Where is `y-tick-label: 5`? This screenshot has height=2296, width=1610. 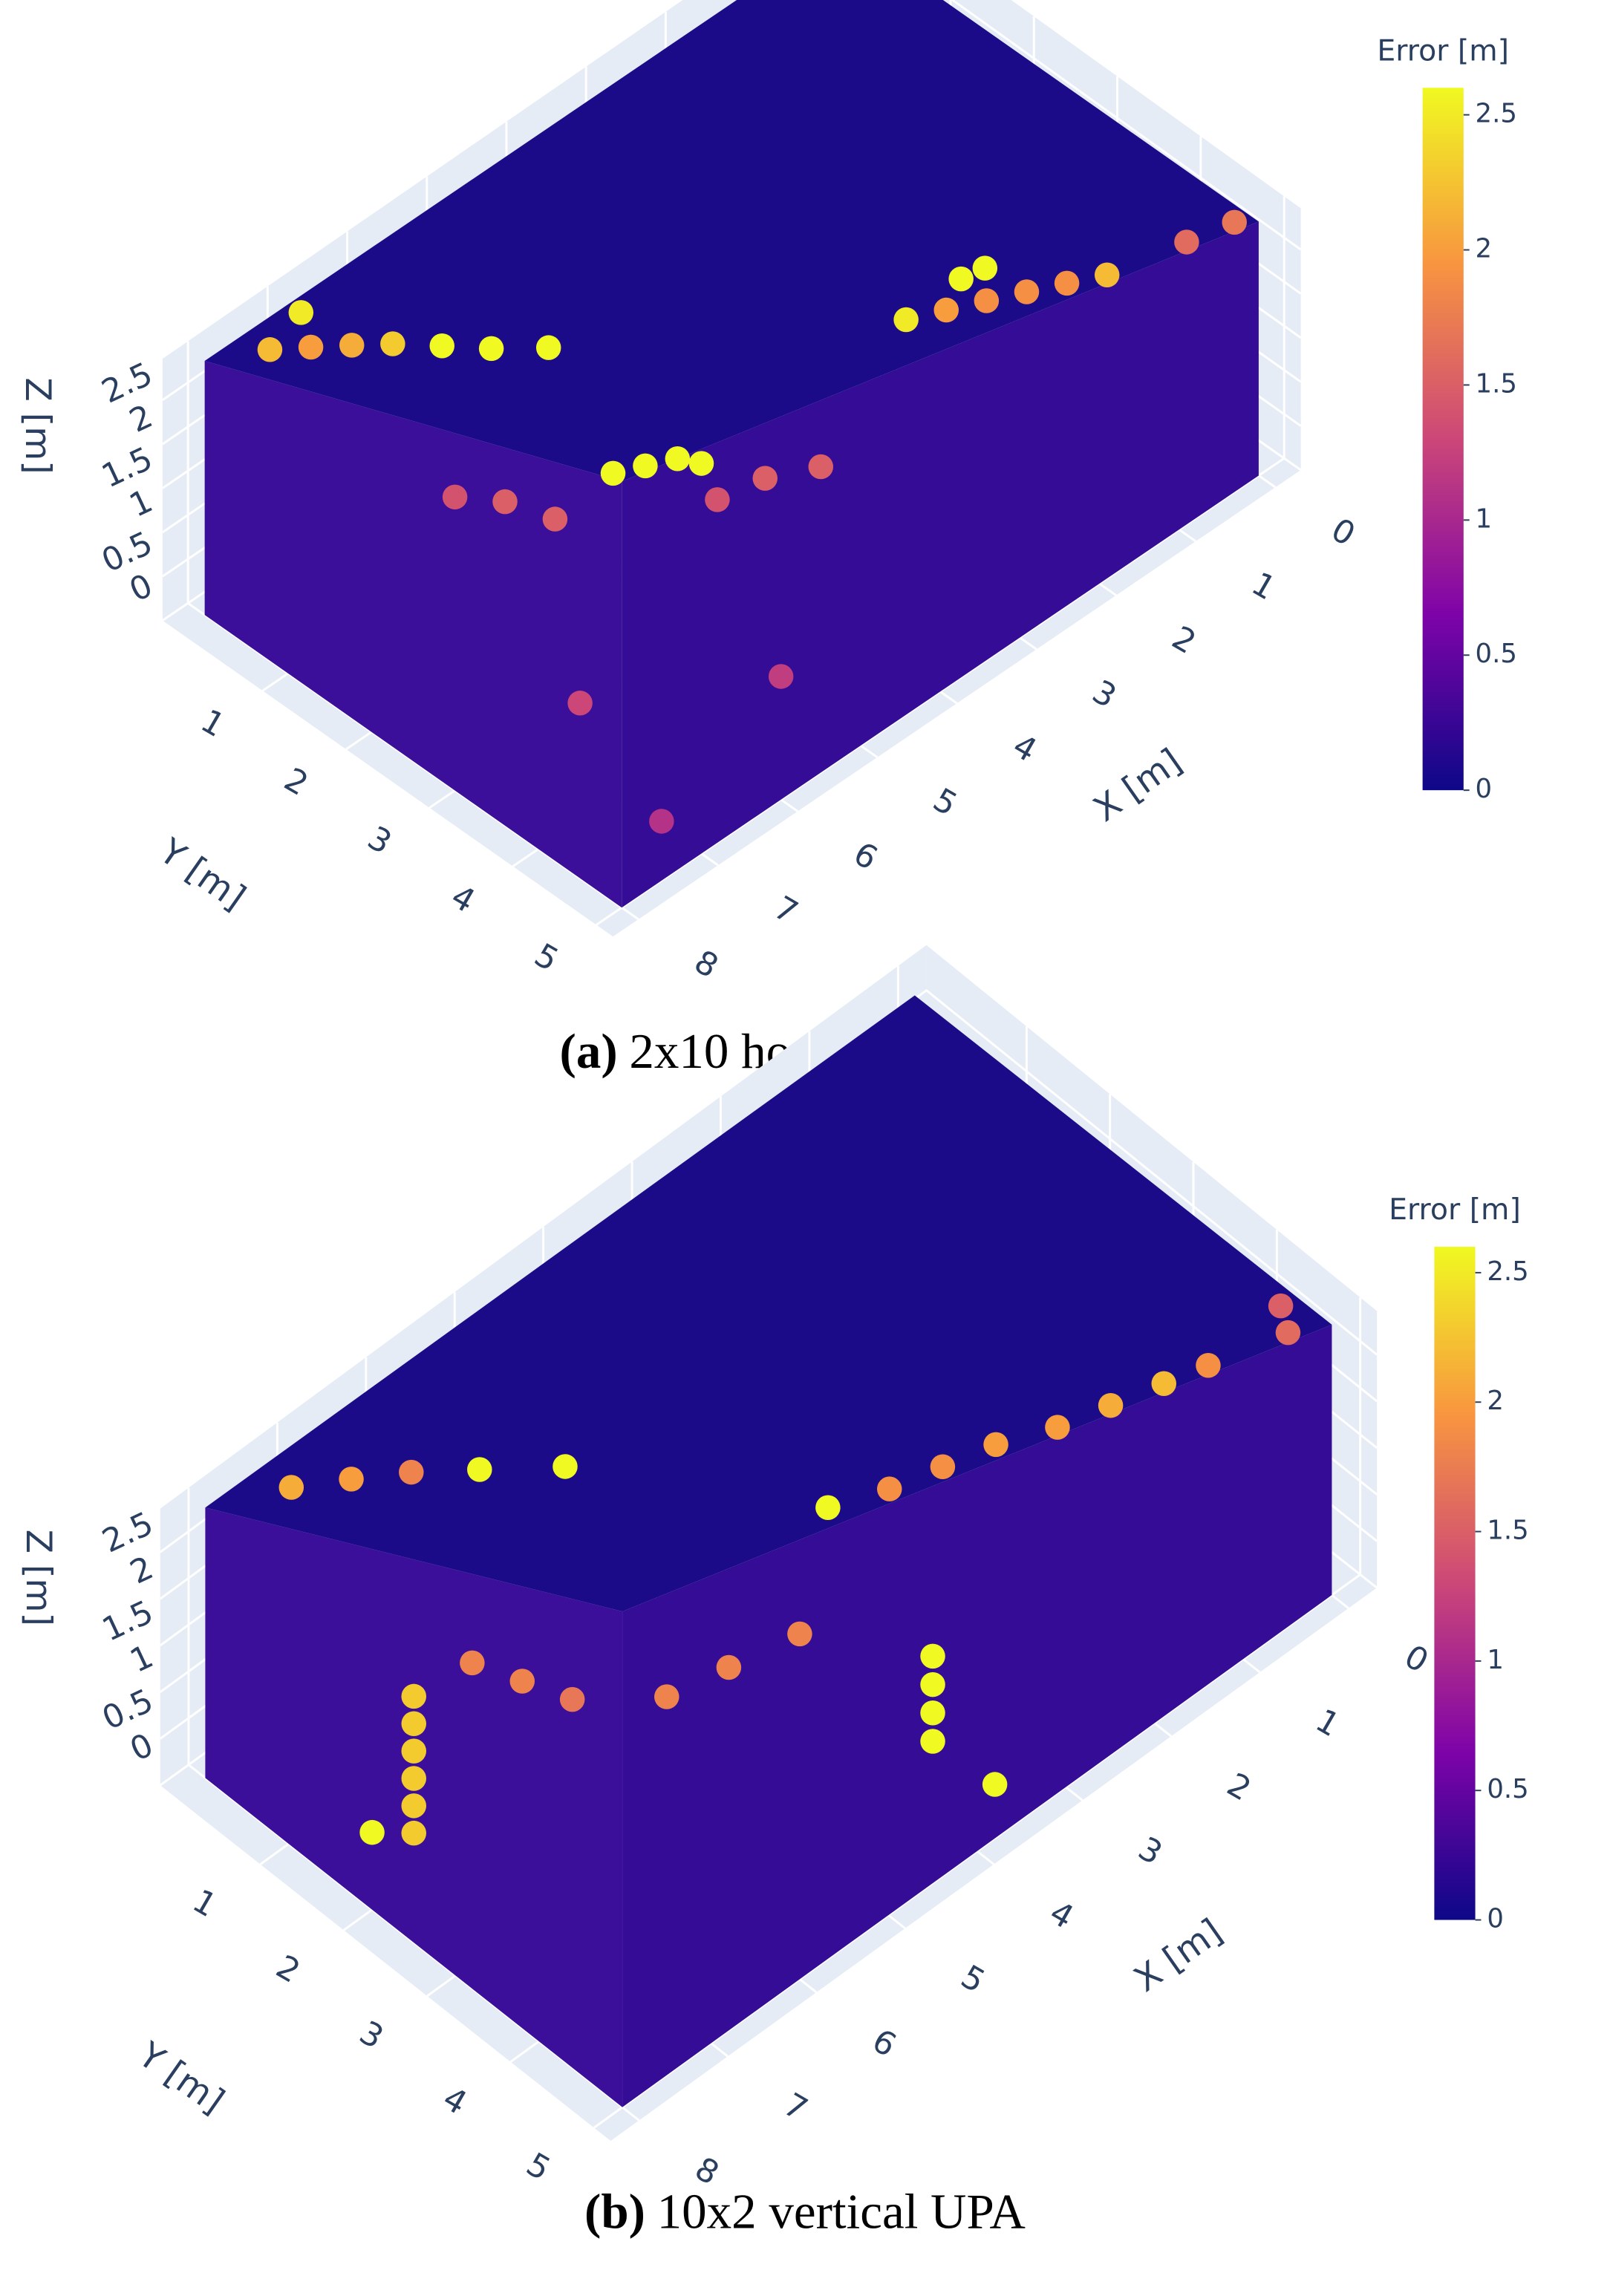 y-tick-label: 5 is located at coordinates (538, 2167).